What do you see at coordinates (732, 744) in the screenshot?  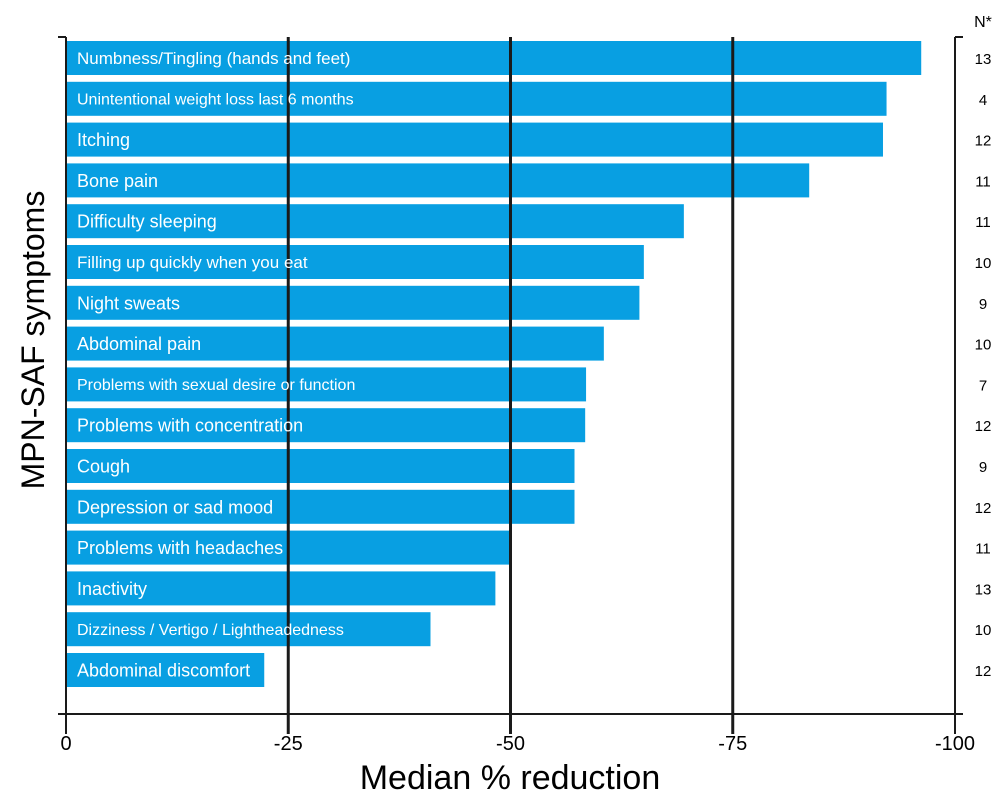 I see `x-tick-label-3: -75` at bounding box center [732, 744].